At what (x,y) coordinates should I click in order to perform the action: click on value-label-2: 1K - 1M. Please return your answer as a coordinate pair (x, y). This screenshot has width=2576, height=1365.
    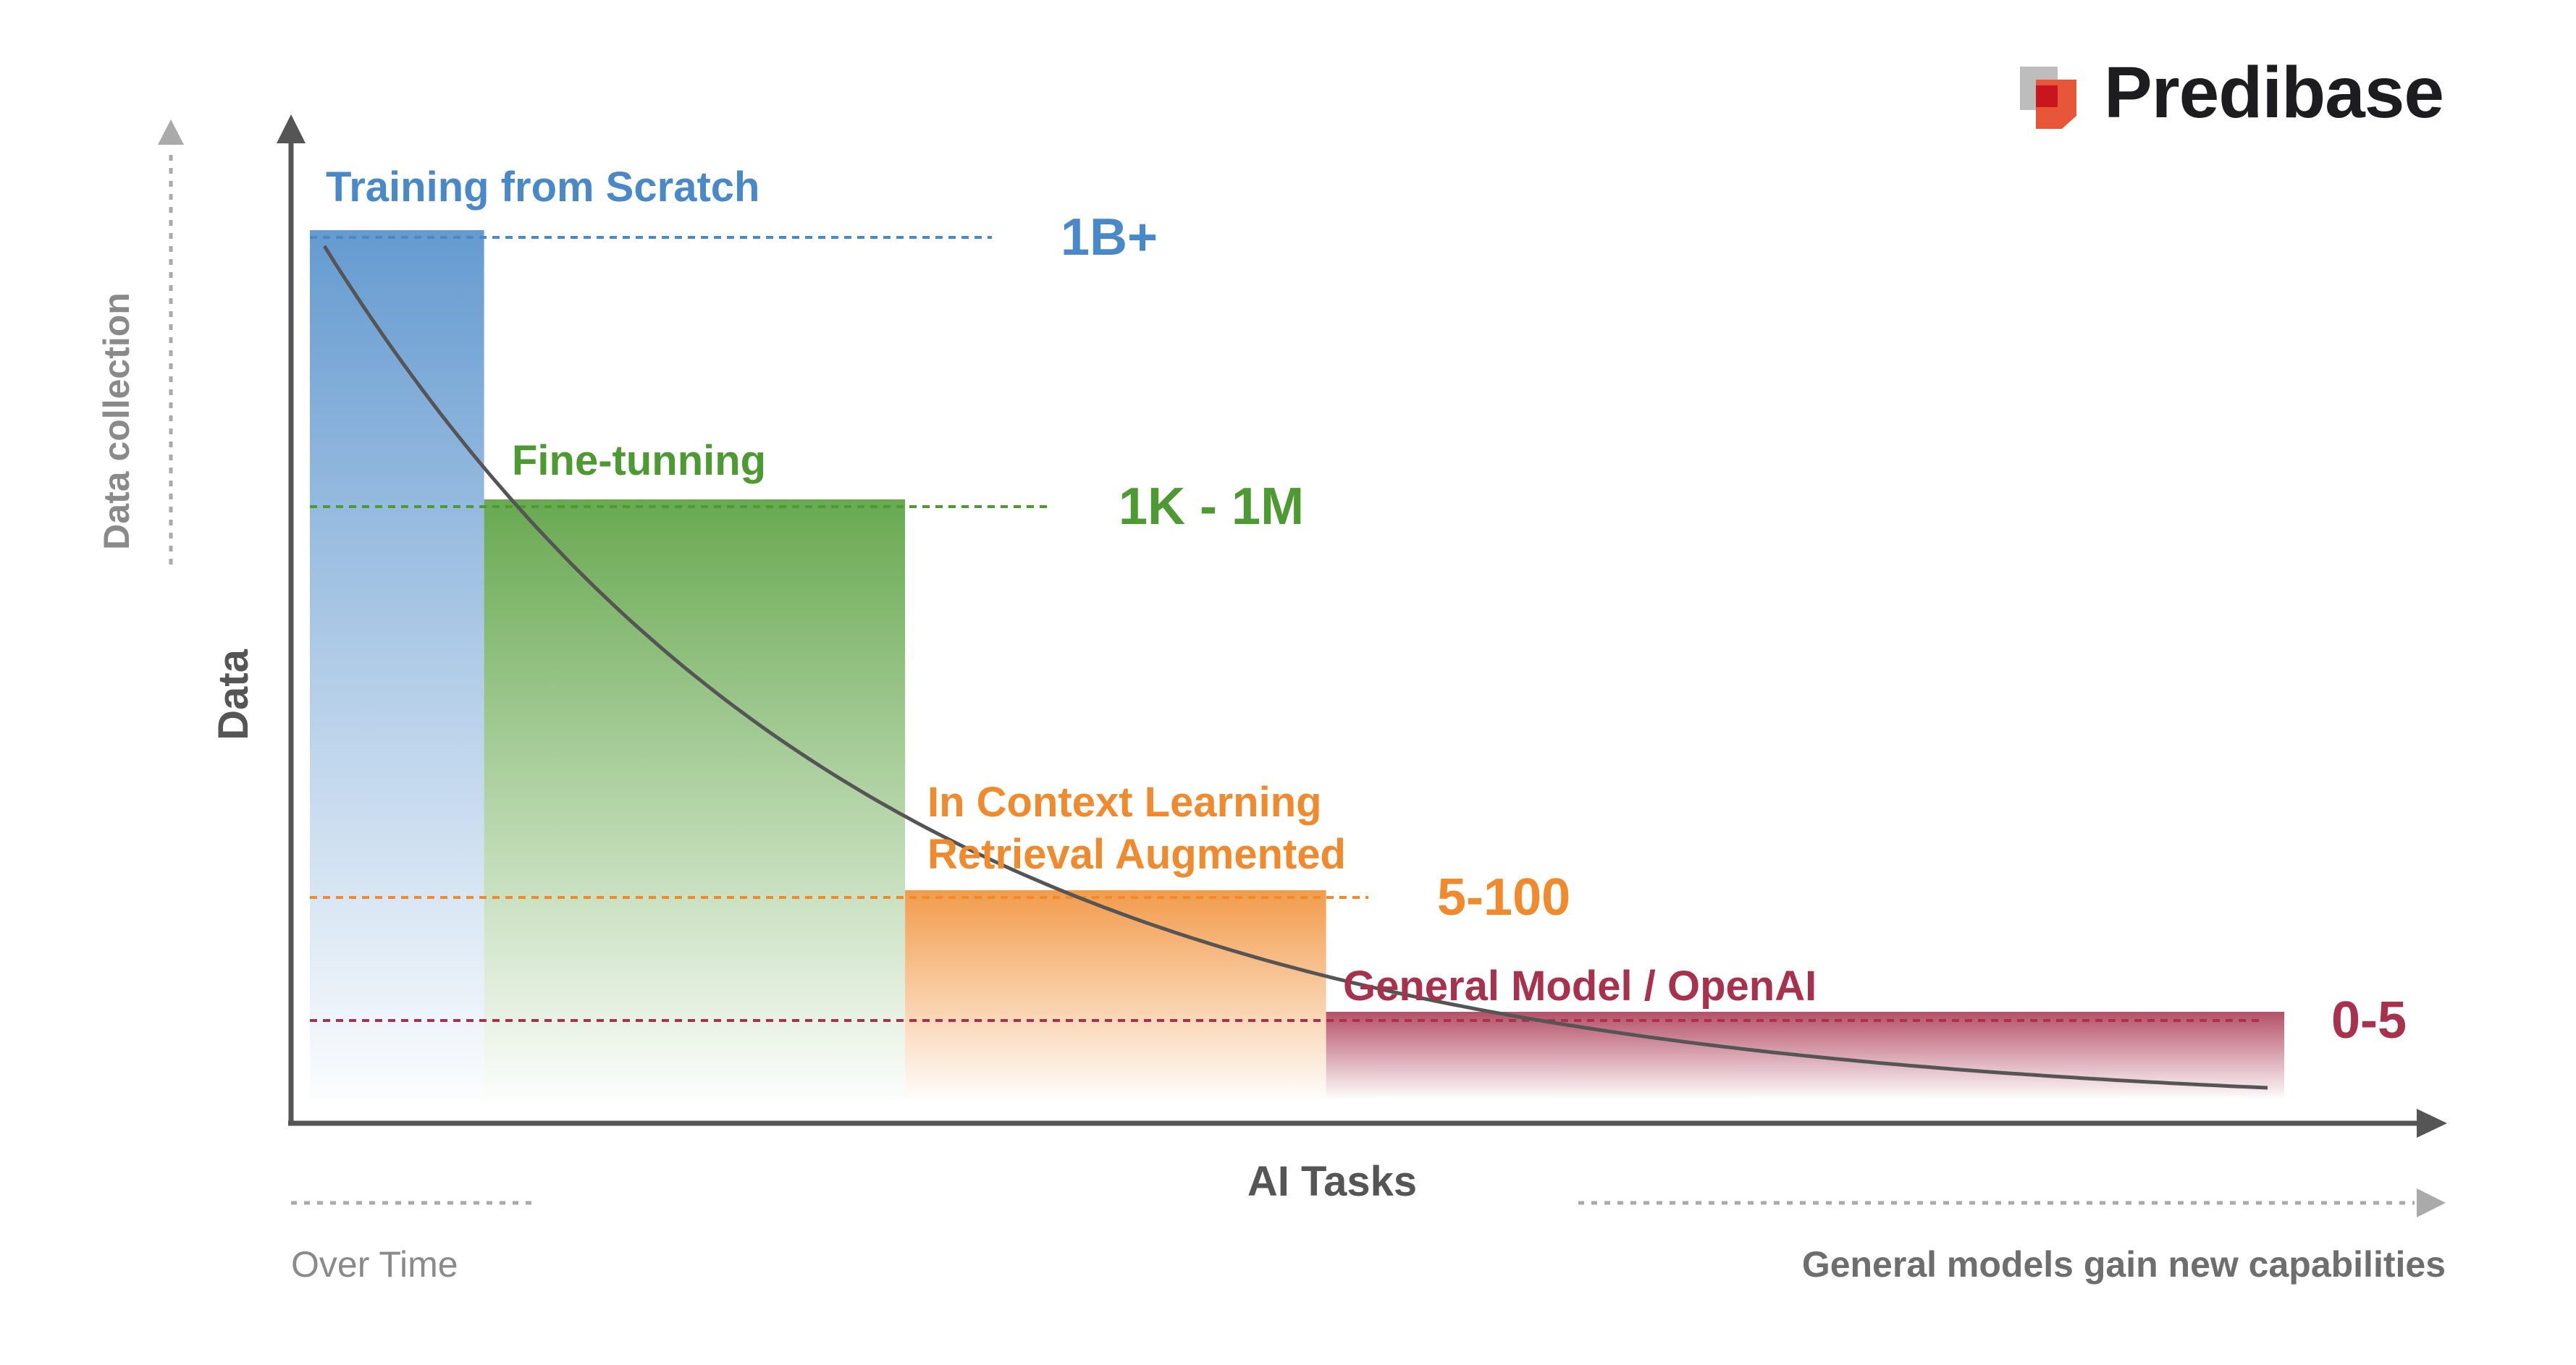
    Looking at the image, I should click on (1211, 507).